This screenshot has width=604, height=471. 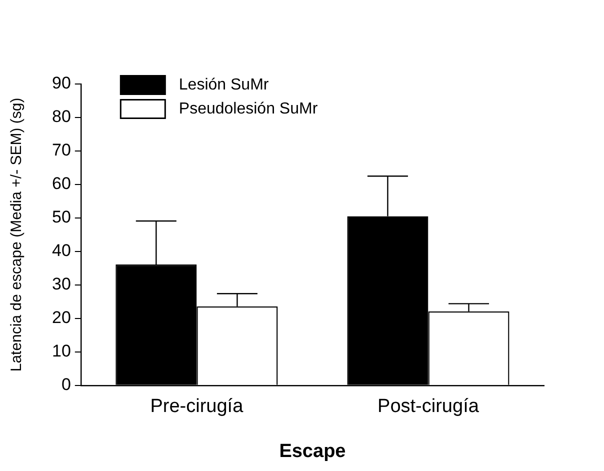 I want to click on y-tick-label: 50, so click(x=61, y=217).